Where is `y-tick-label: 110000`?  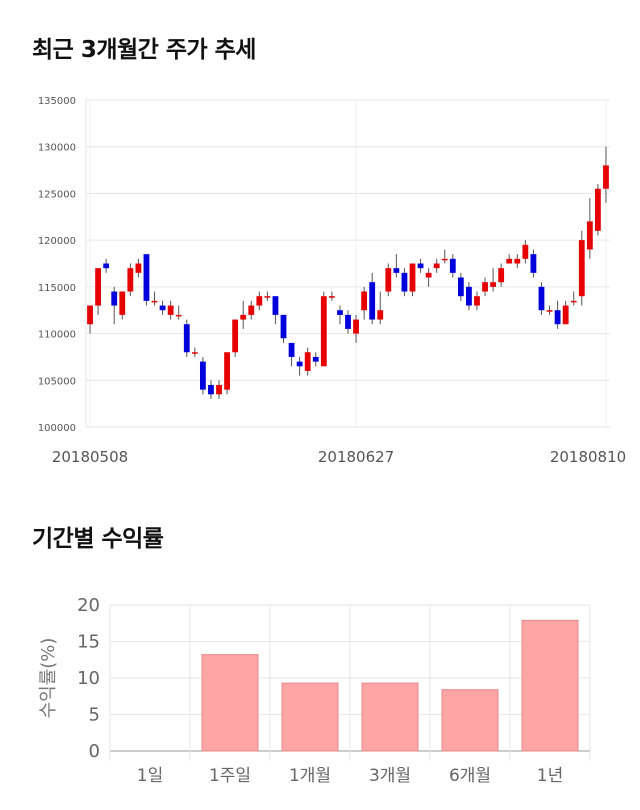
y-tick-label: 110000 is located at coordinates (57, 335).